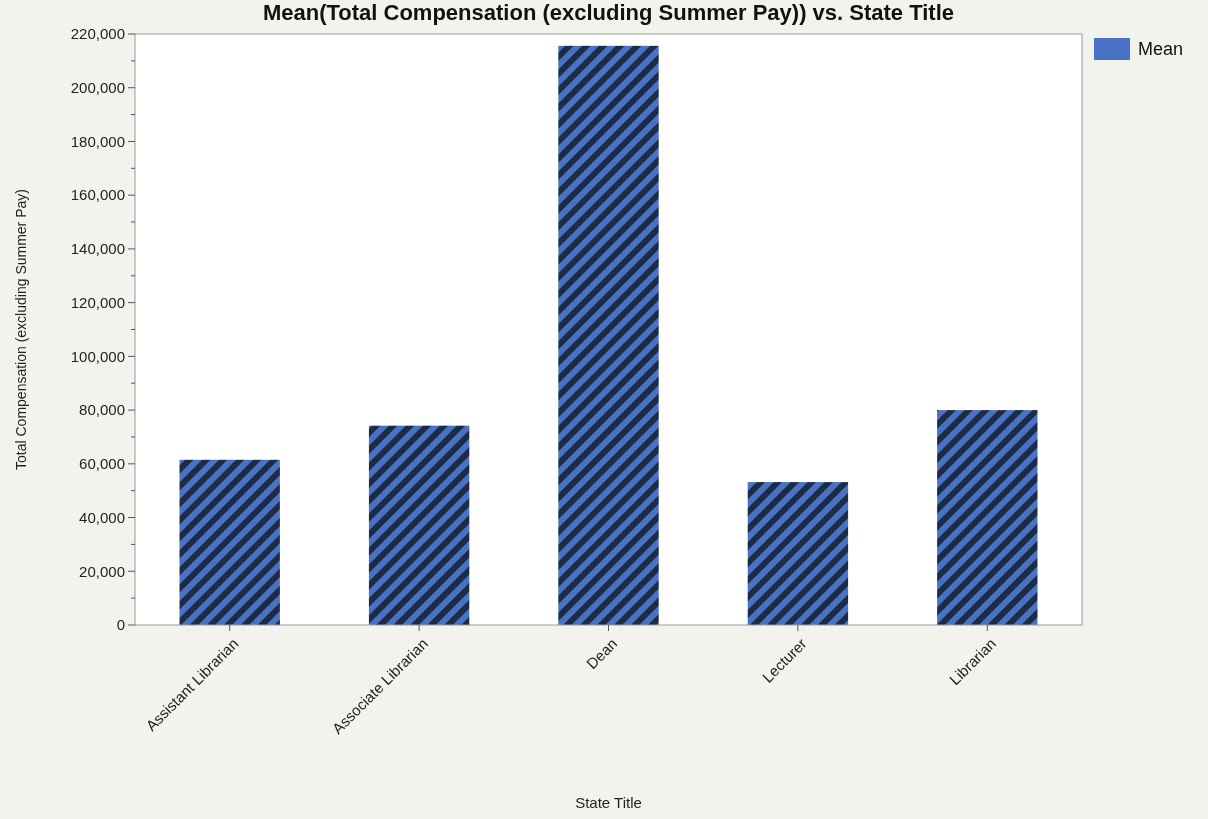  What do you see at coordinates (102, 571) in the screenshot?
I see `y-tick-label: 20,000` at bounding box center [102, 571].